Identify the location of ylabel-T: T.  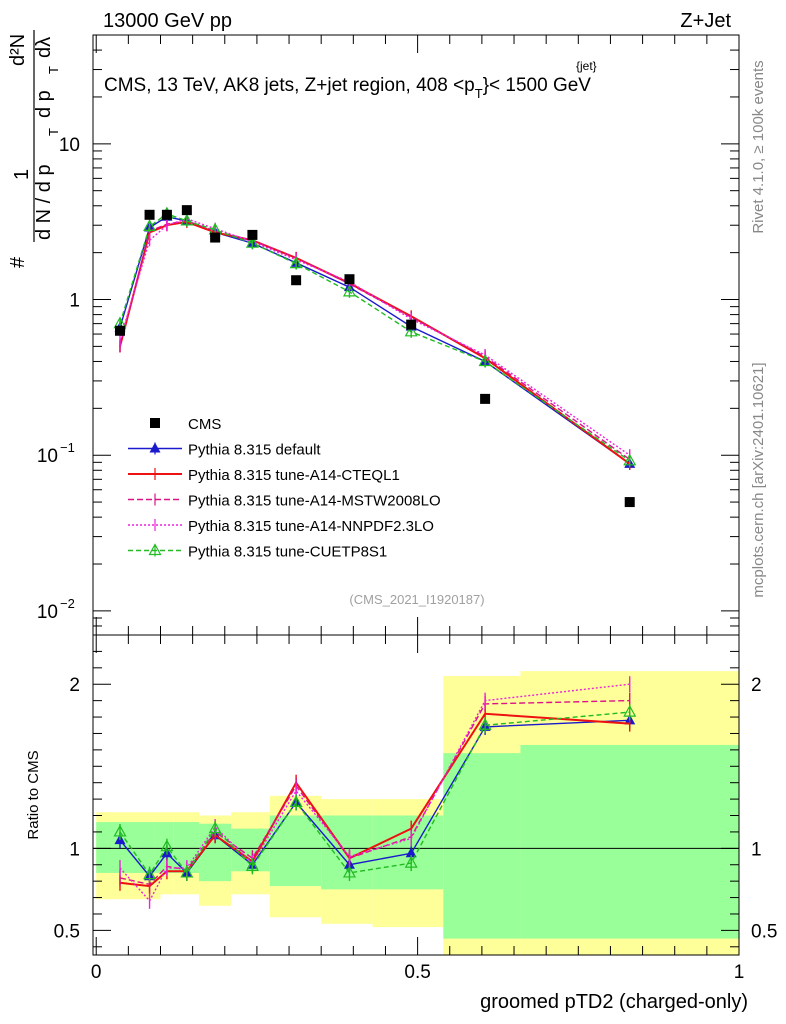
(53, 132).